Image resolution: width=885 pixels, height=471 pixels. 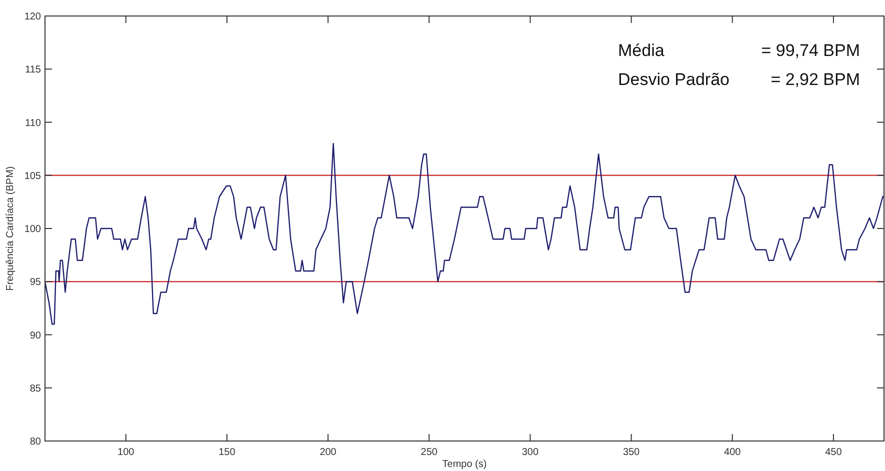 What do you see at coordinates (429, 452) in the screenshot?
I see `x-tick-label: 250` at bounding box center [429, 452].